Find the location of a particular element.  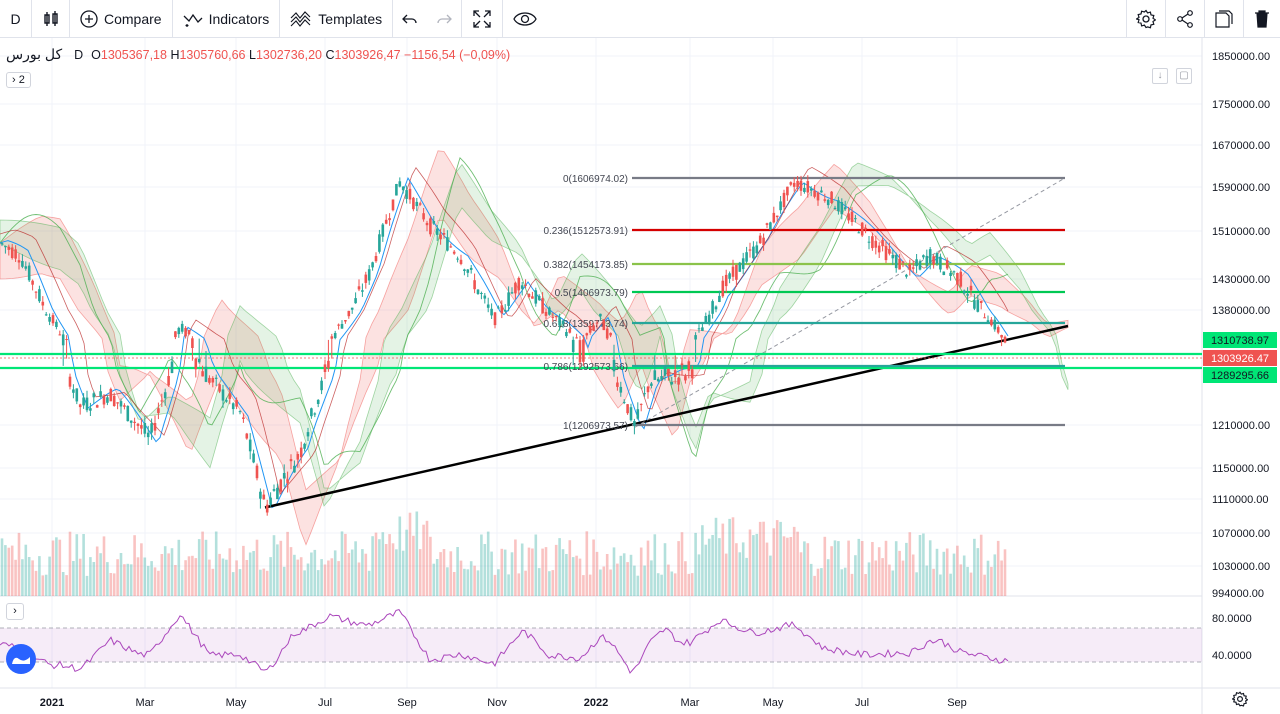

open-label: O is located at coordinates (96, 54).